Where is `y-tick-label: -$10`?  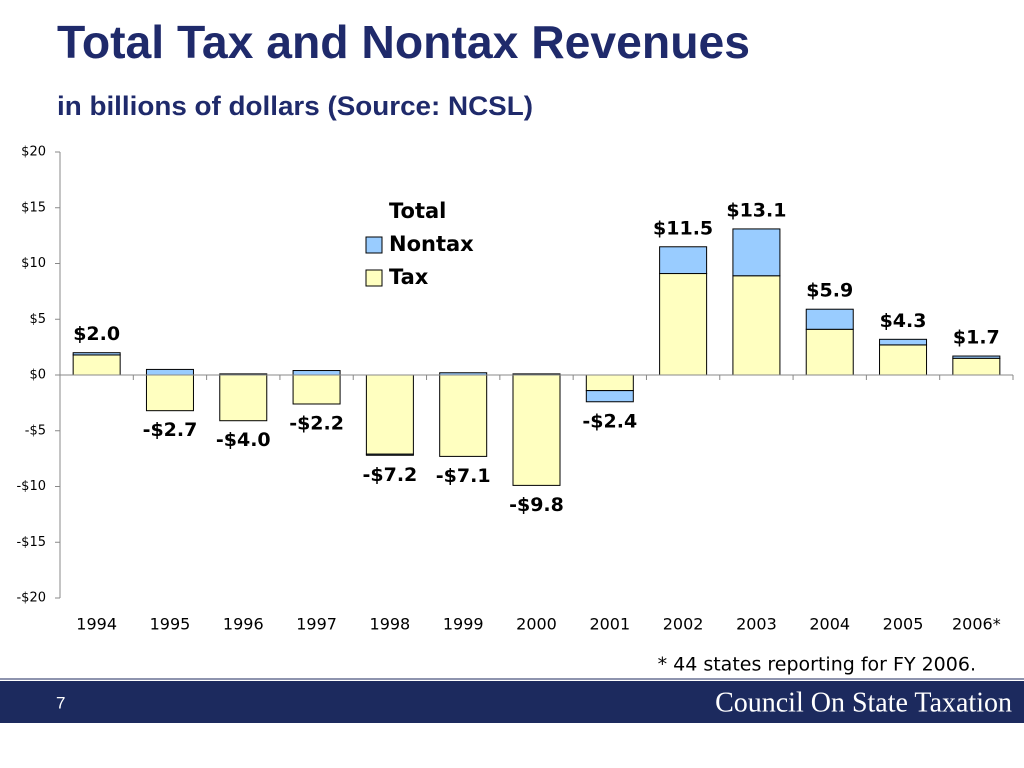
y-tick-label: -$10 is located at coordinates (31, 486).